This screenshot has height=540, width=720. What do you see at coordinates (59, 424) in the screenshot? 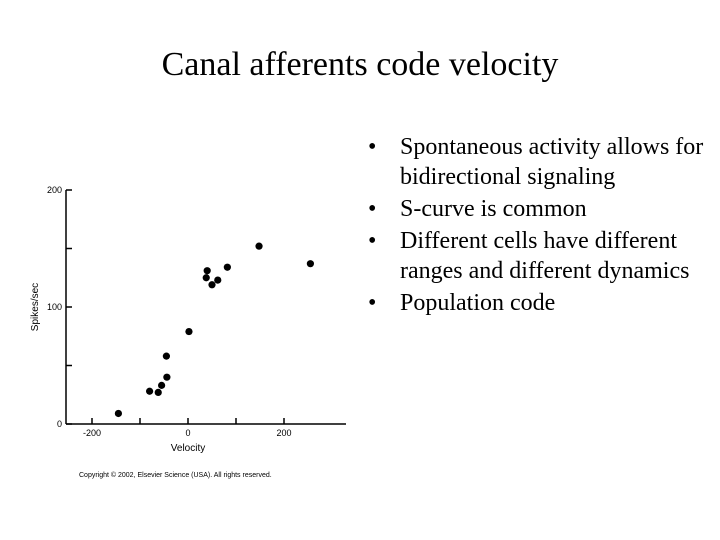
I see `y-tick-label: 0` at bounding box center [59, 424].